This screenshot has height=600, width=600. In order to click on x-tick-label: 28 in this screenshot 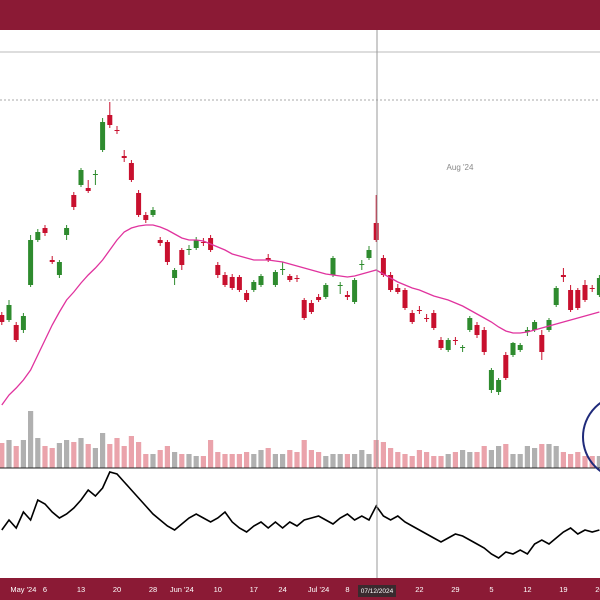, I will do `click(153, 589)`.